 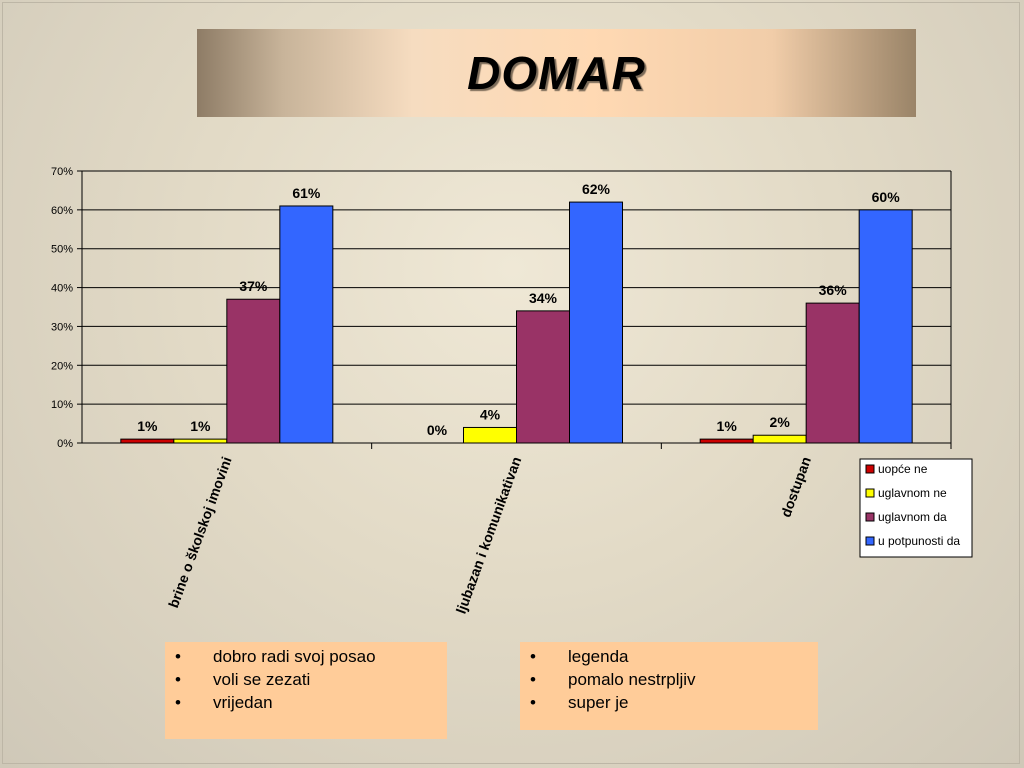 What do you see at coordinates (596, 189) in the screenshot?
I see `data-label: 62%` at bounding box center [596, 189].